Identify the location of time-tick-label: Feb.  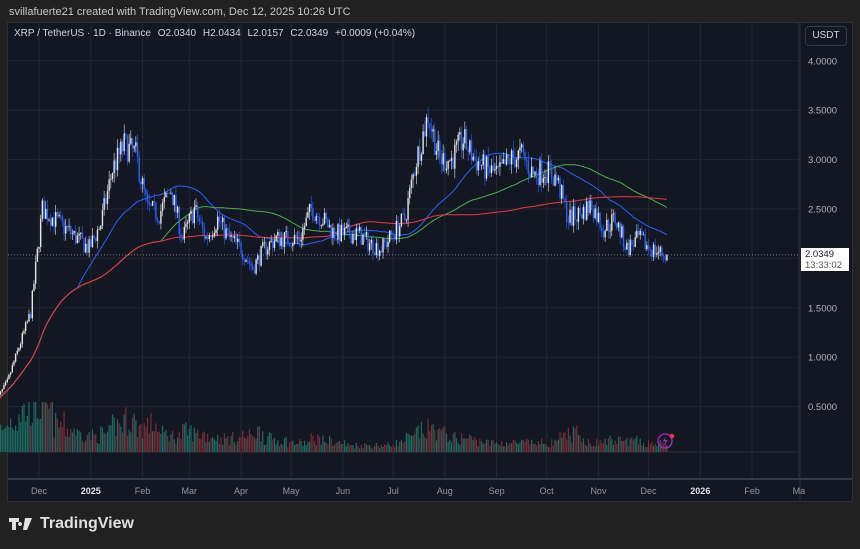
(143, 491).